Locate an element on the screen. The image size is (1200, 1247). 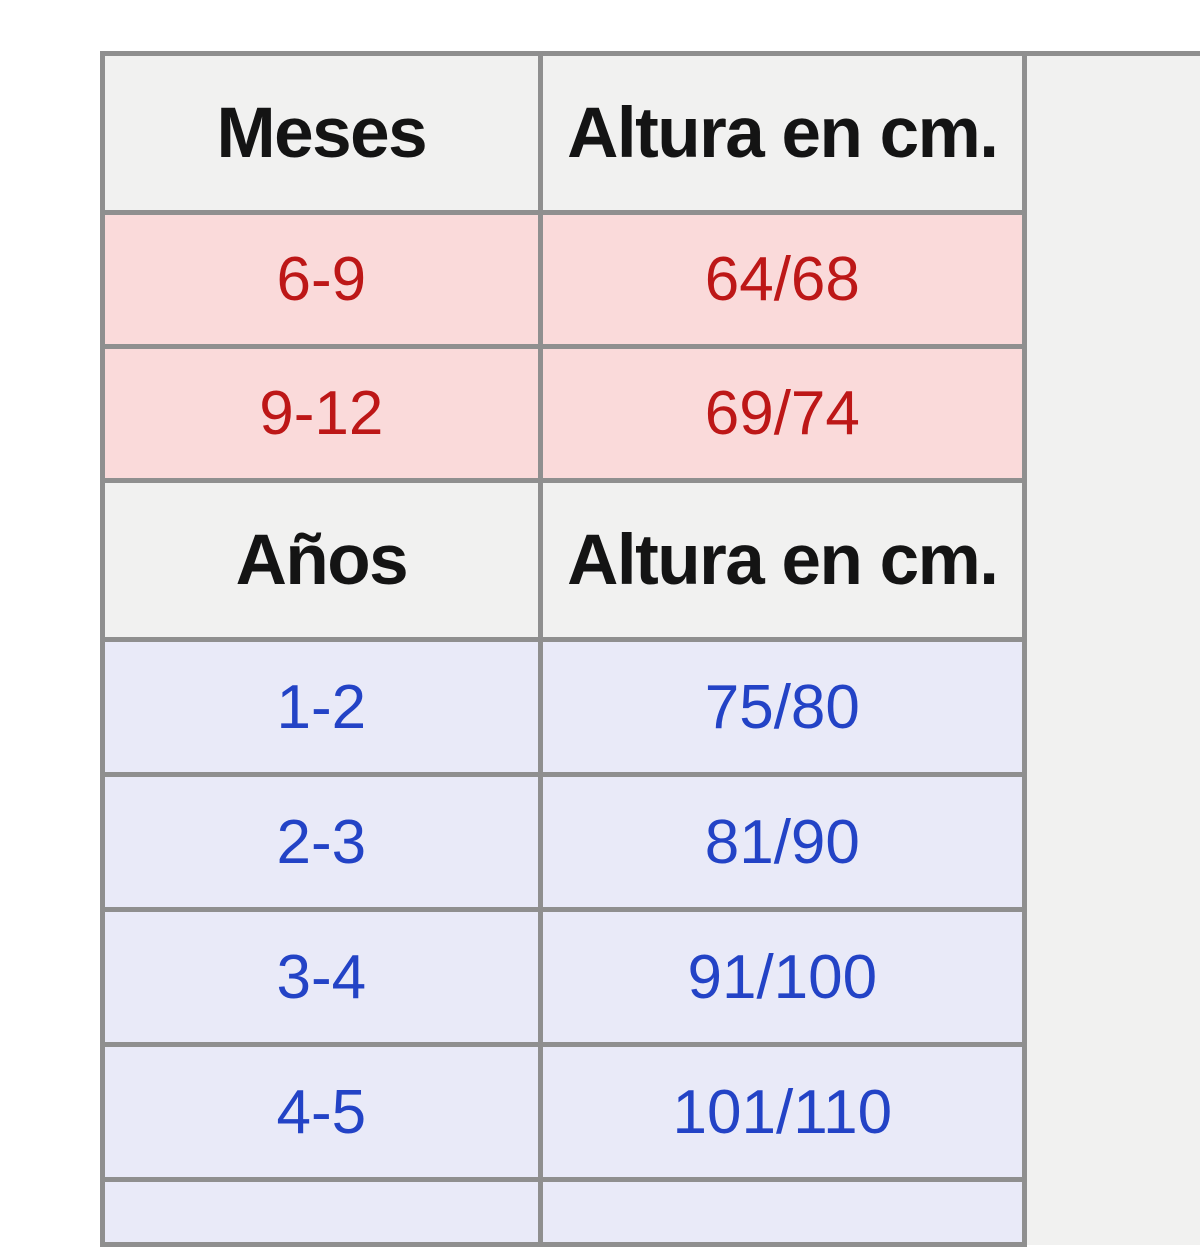
height-range-cell: 81/90 is located at coordinates (782, 842).